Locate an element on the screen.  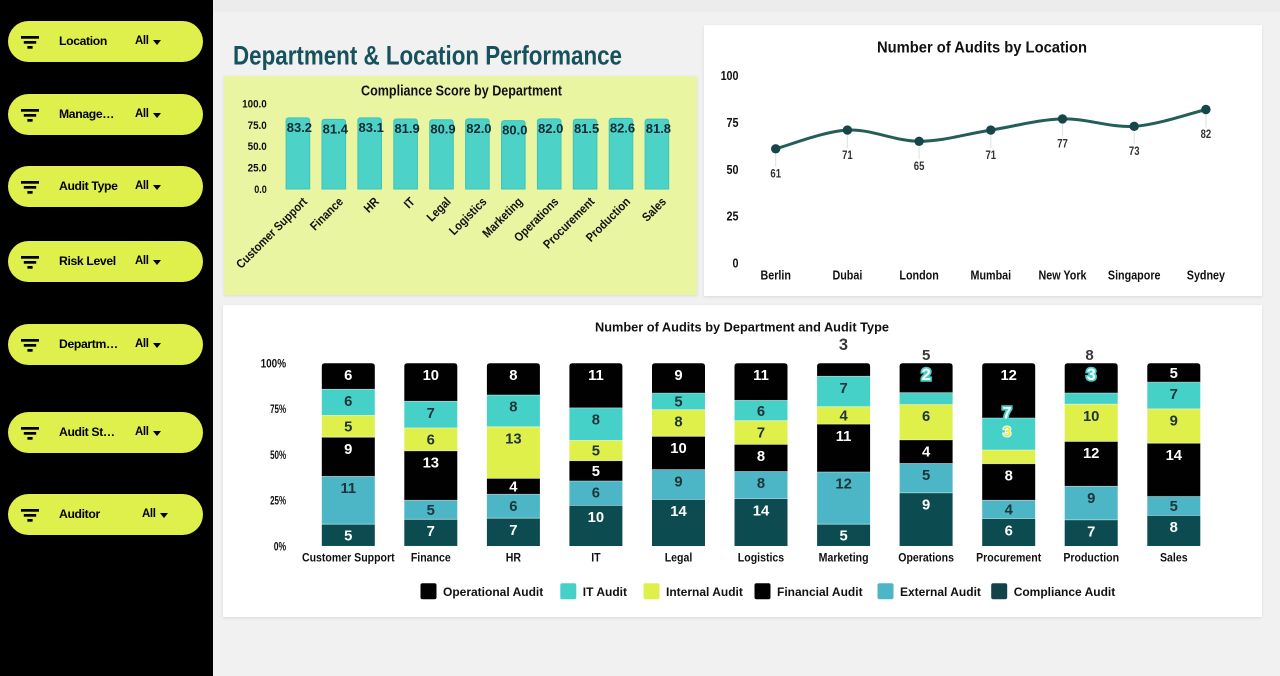
svg-text: 73 is located at coordinates (1134, 152).